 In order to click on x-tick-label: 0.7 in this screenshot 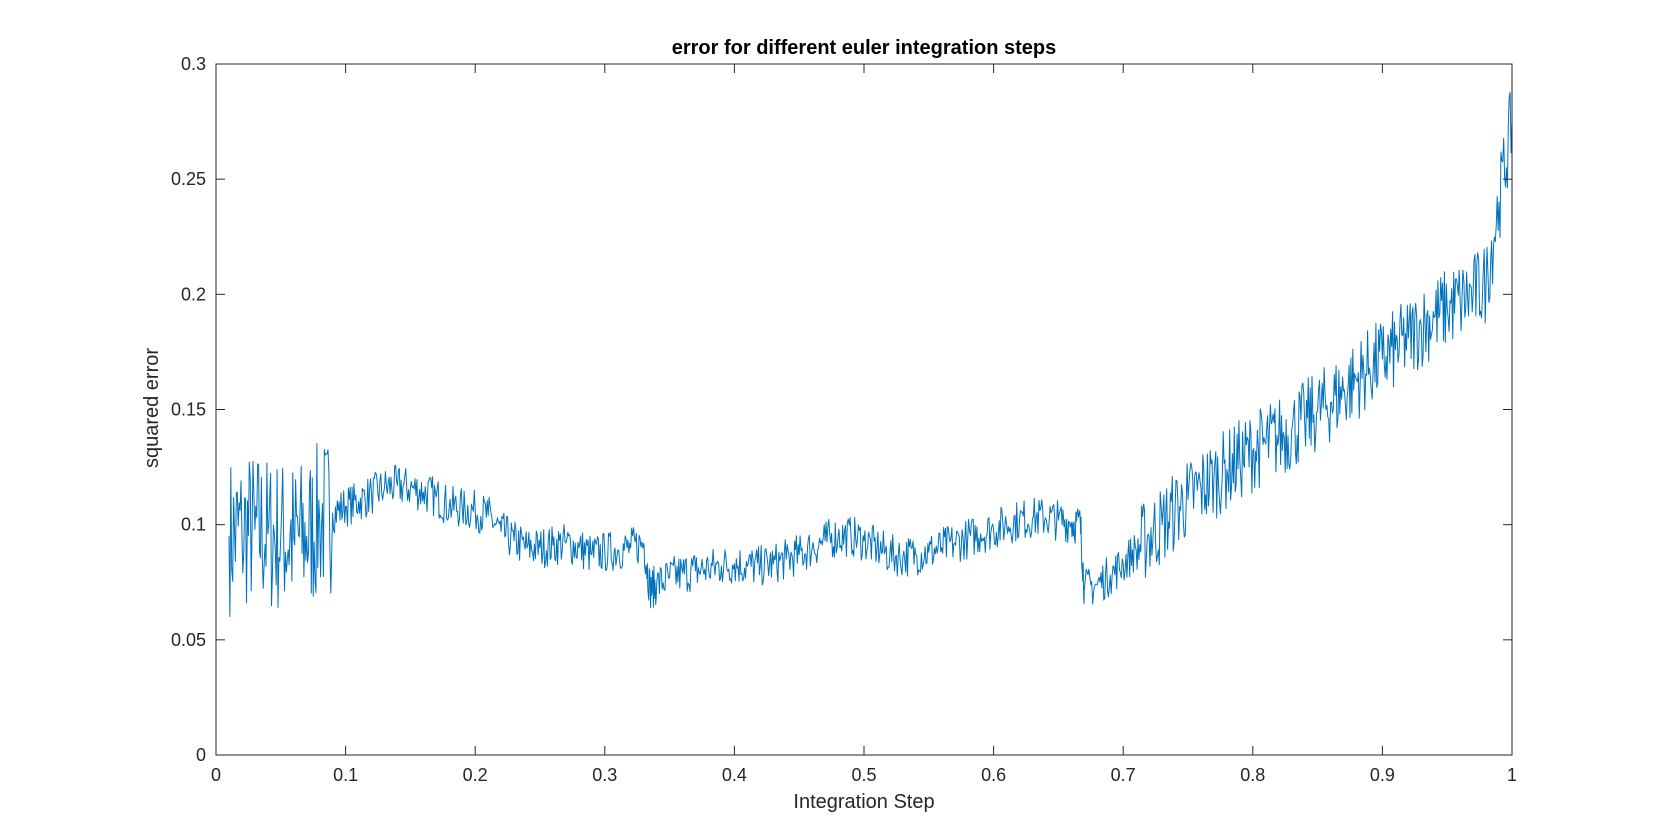, I will do `click(1123, 775)`.